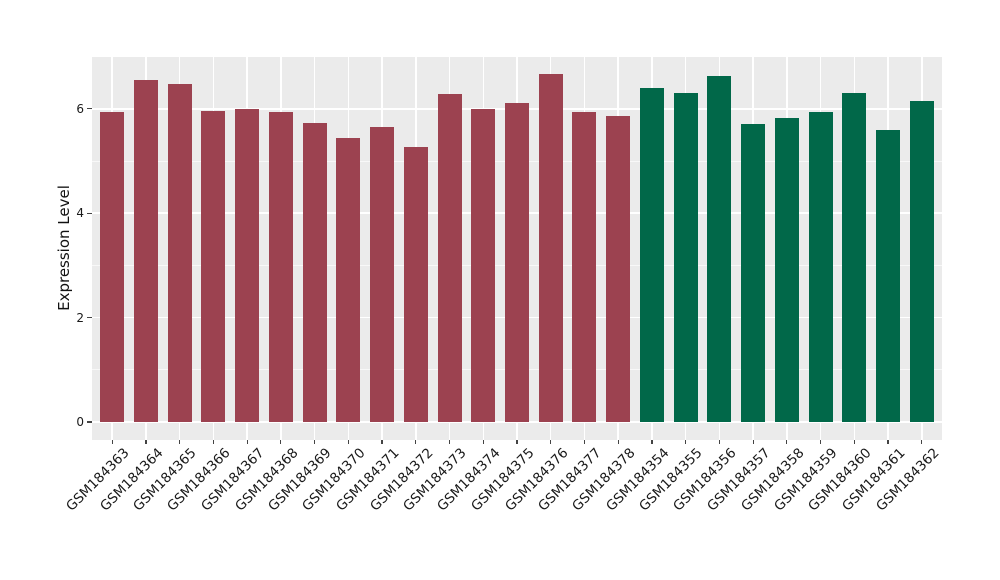 The image size is (1000, 580). Describe the element at coordinates (415, 284) in the screenshot. I see `bar-GSM184372` at that location.